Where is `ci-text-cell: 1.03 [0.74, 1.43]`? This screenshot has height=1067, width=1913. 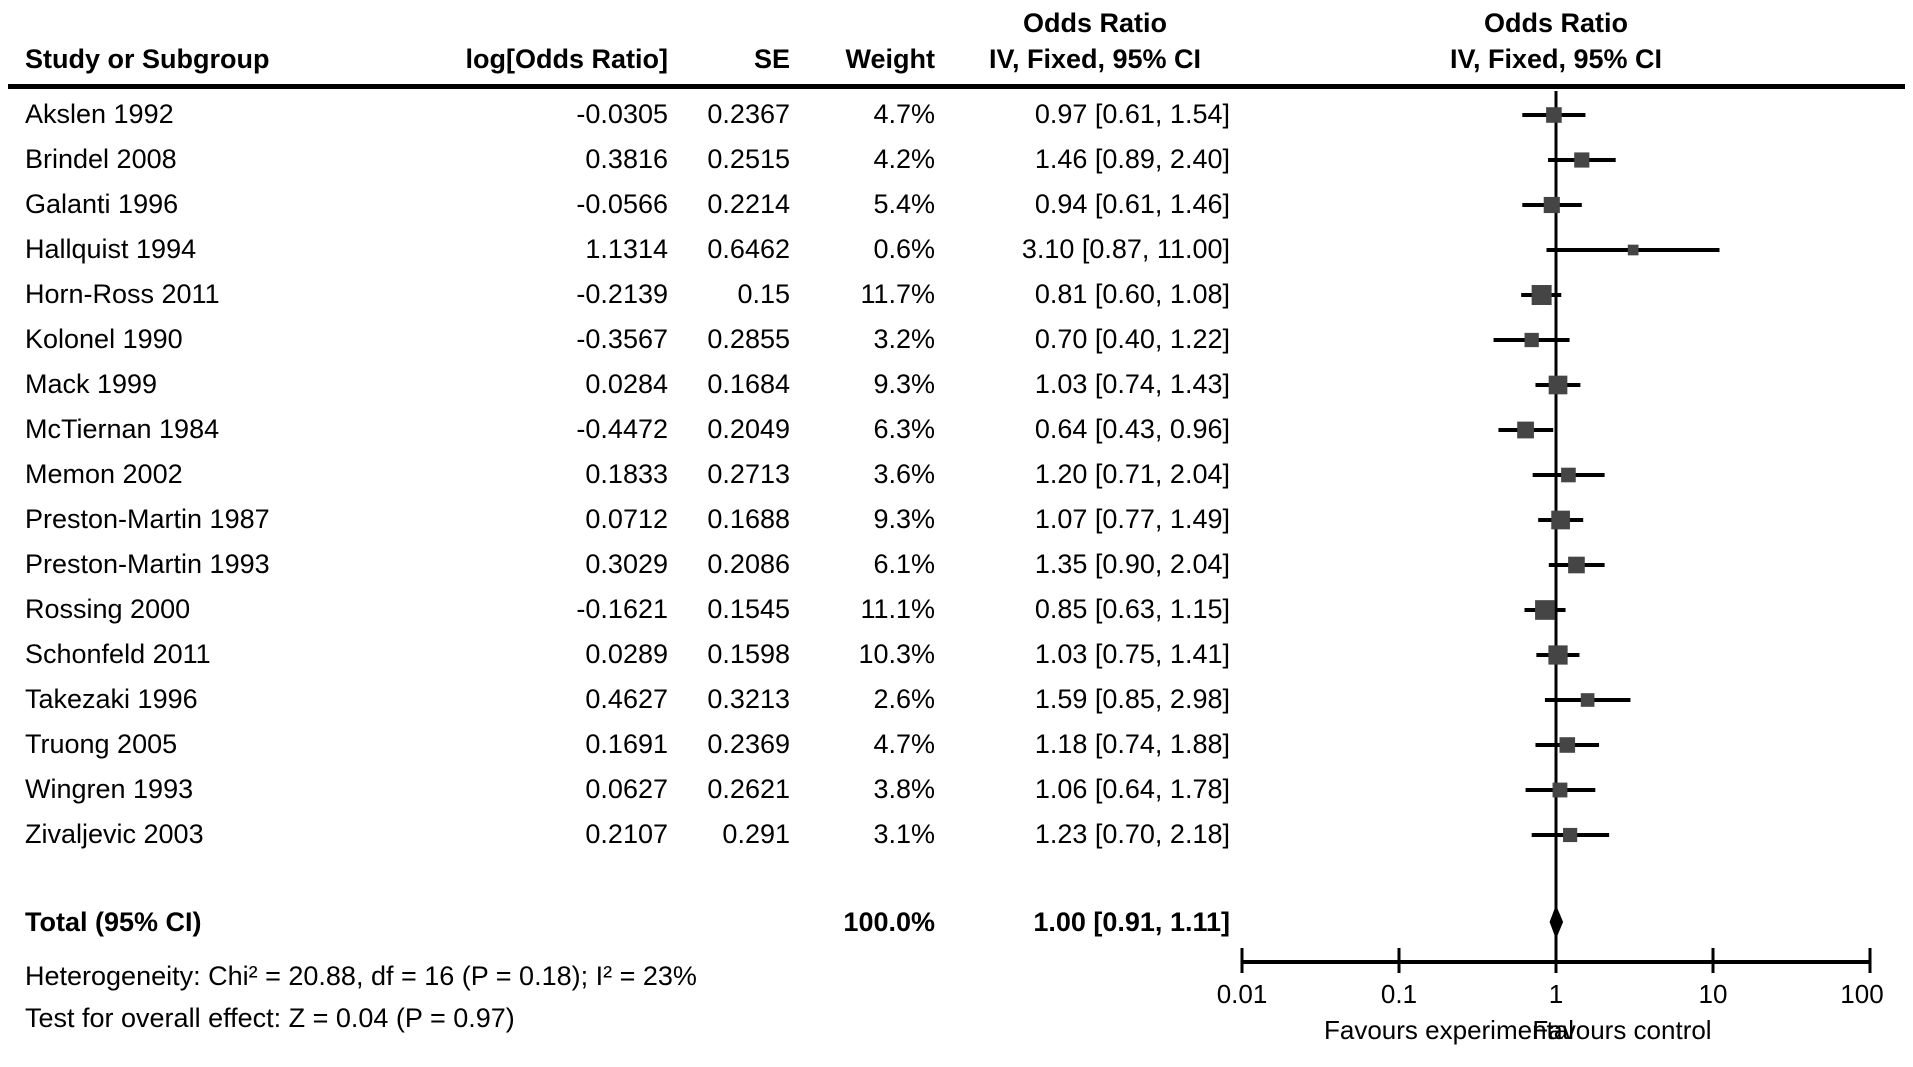 ci-text-cell: 1.03 [0.74, 1.43] is located at coordinates (1132, 384).